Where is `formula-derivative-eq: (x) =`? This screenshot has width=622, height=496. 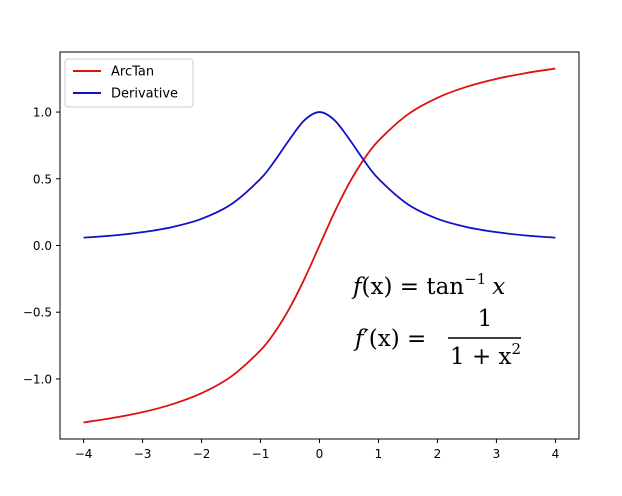 formula-derivative-eq: (x) = is located at coordinates (398, 339).